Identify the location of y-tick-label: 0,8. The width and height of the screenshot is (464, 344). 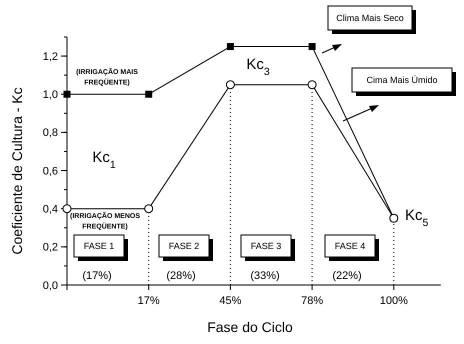
(50, 133).